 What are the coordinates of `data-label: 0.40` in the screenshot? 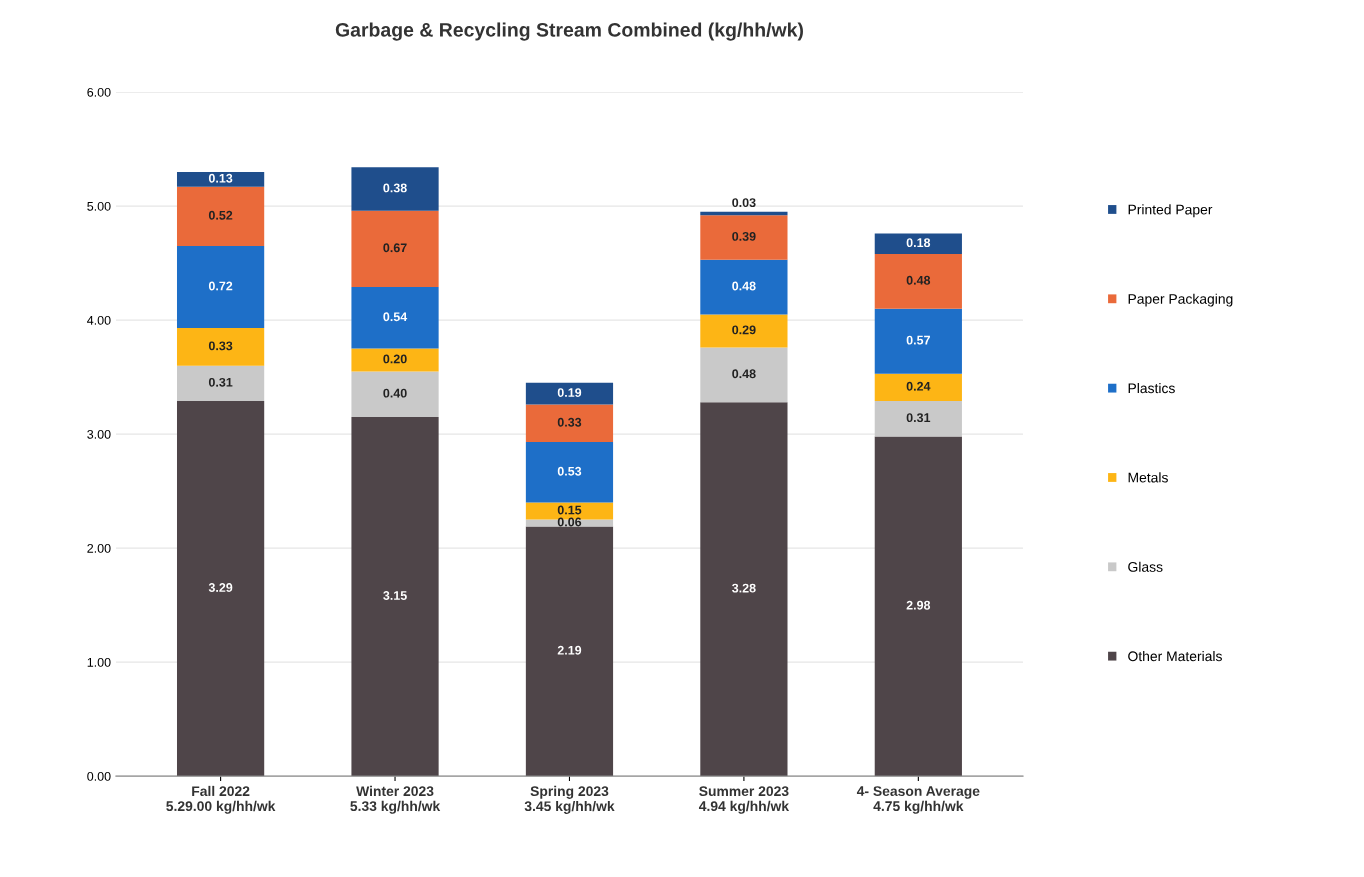 It's located at (395, 393).